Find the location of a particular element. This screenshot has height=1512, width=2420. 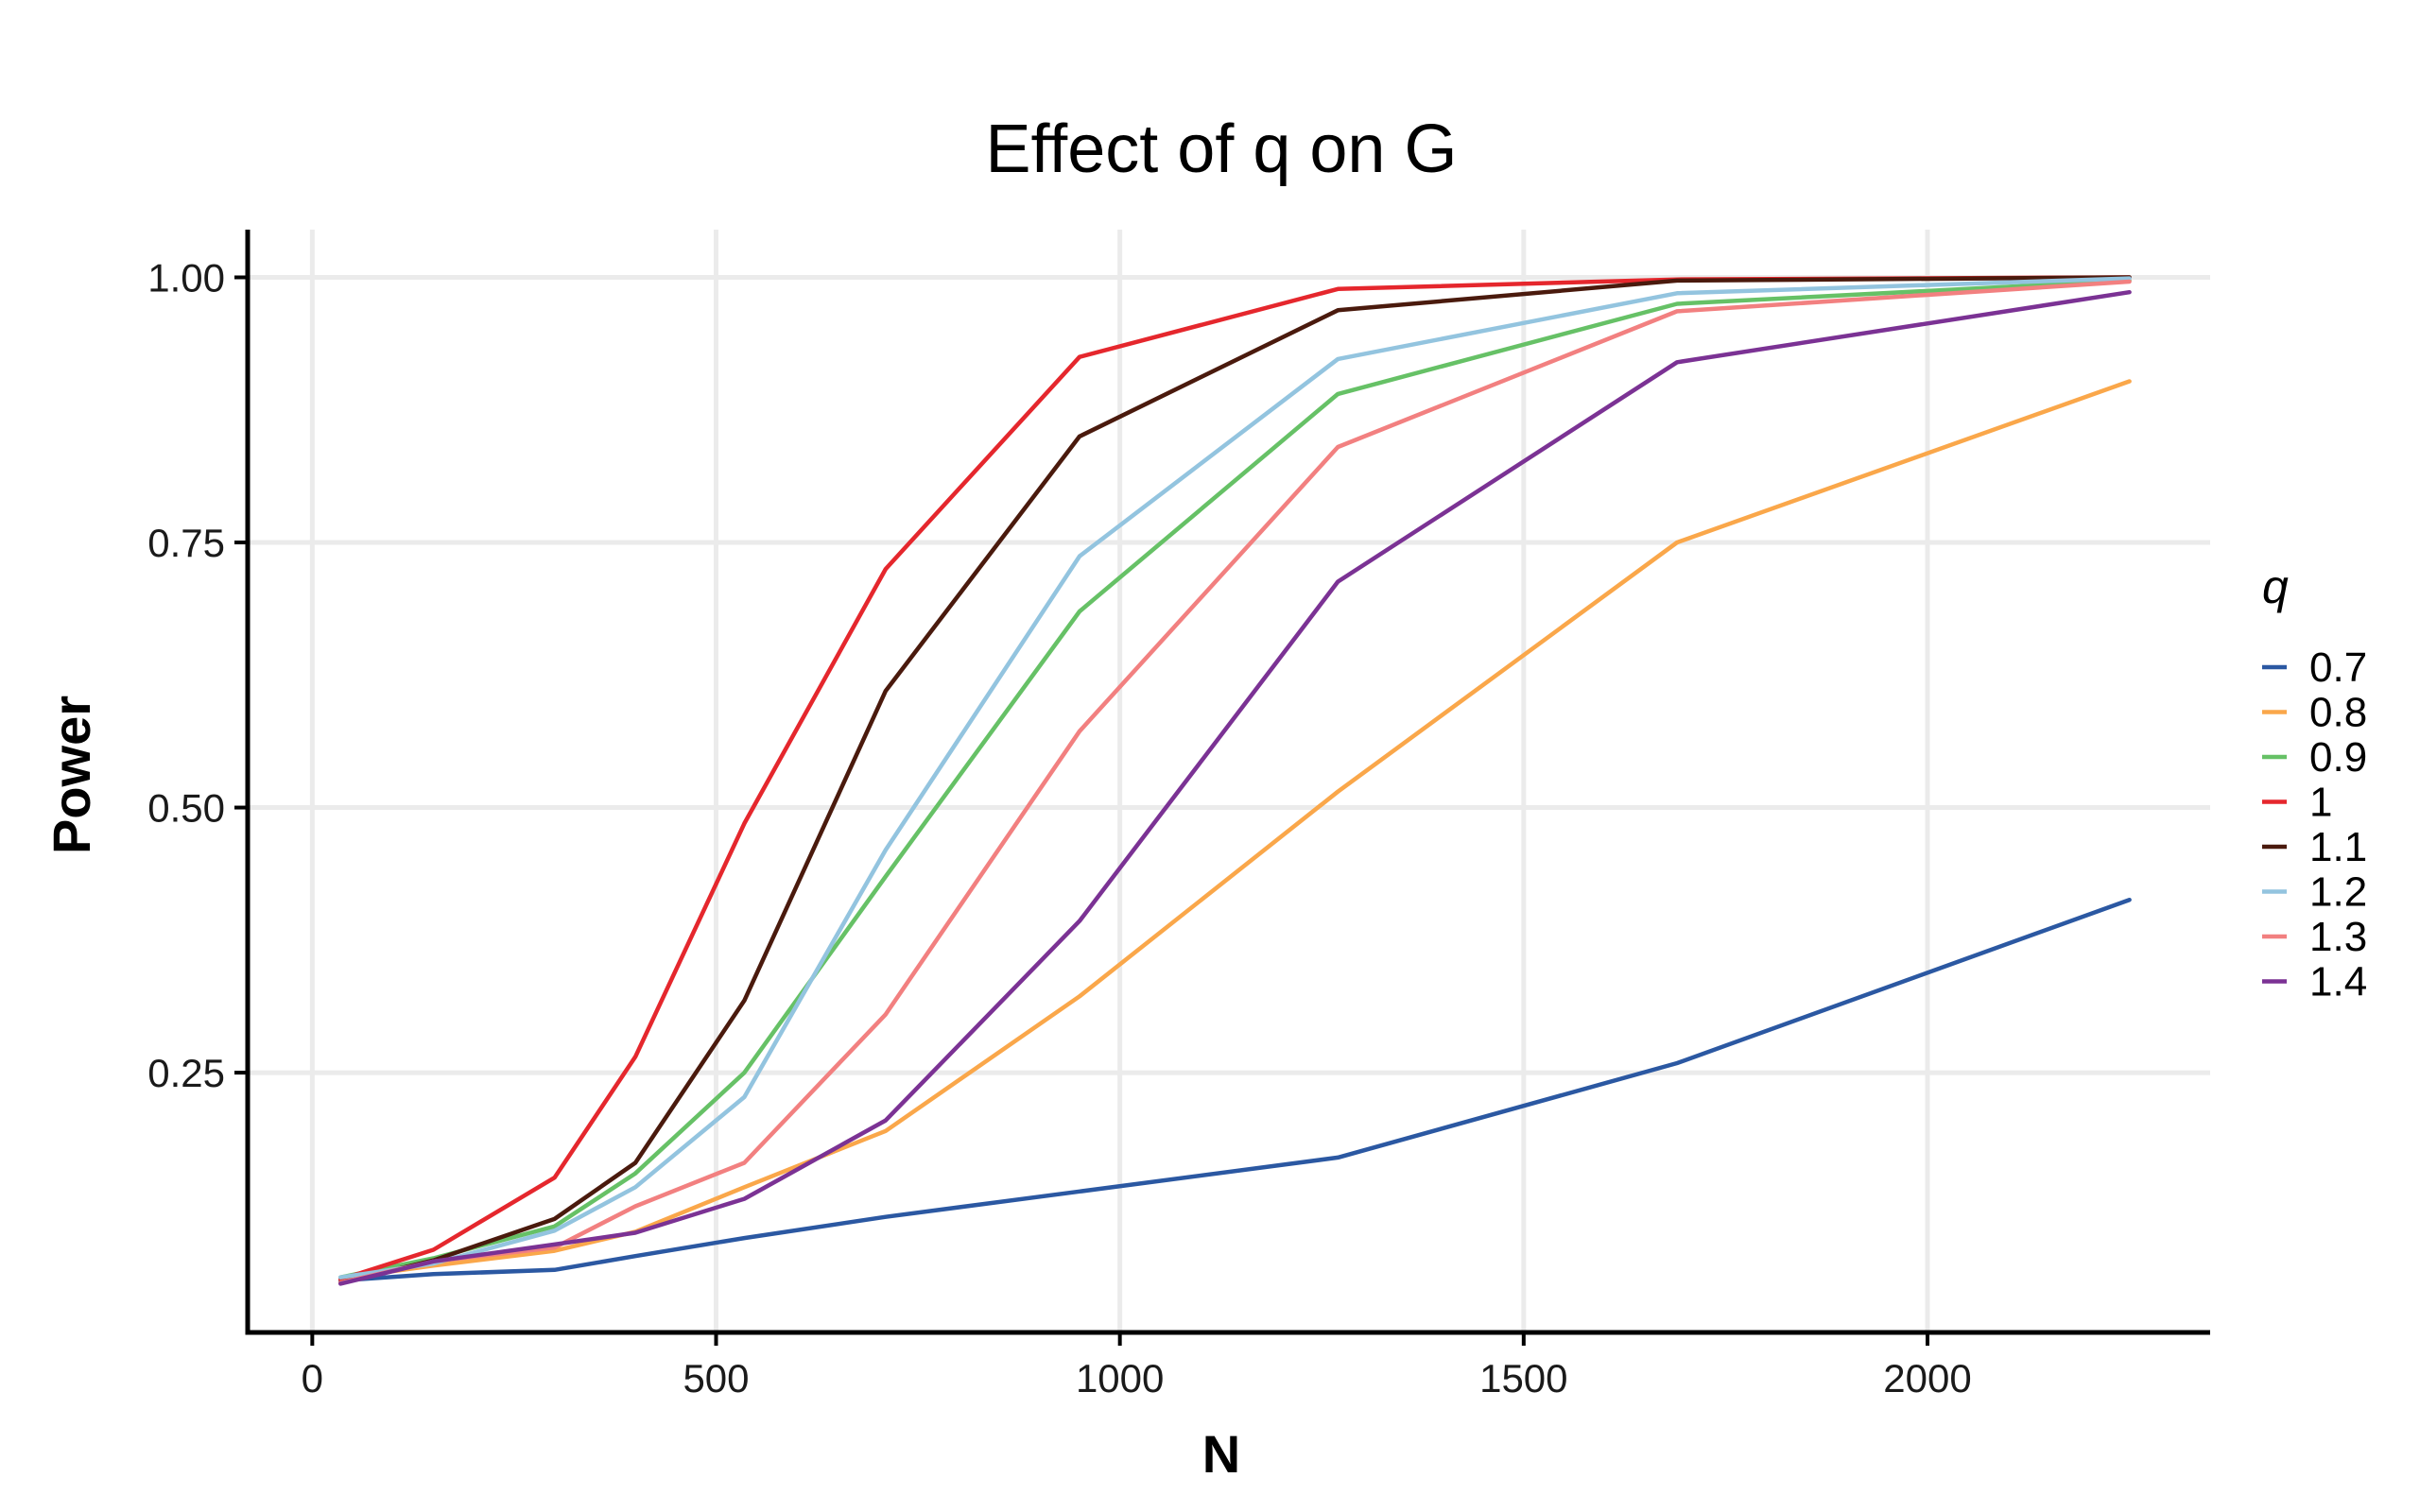

legend-label-q-1: 1 is located at coordinates (2320, 803).